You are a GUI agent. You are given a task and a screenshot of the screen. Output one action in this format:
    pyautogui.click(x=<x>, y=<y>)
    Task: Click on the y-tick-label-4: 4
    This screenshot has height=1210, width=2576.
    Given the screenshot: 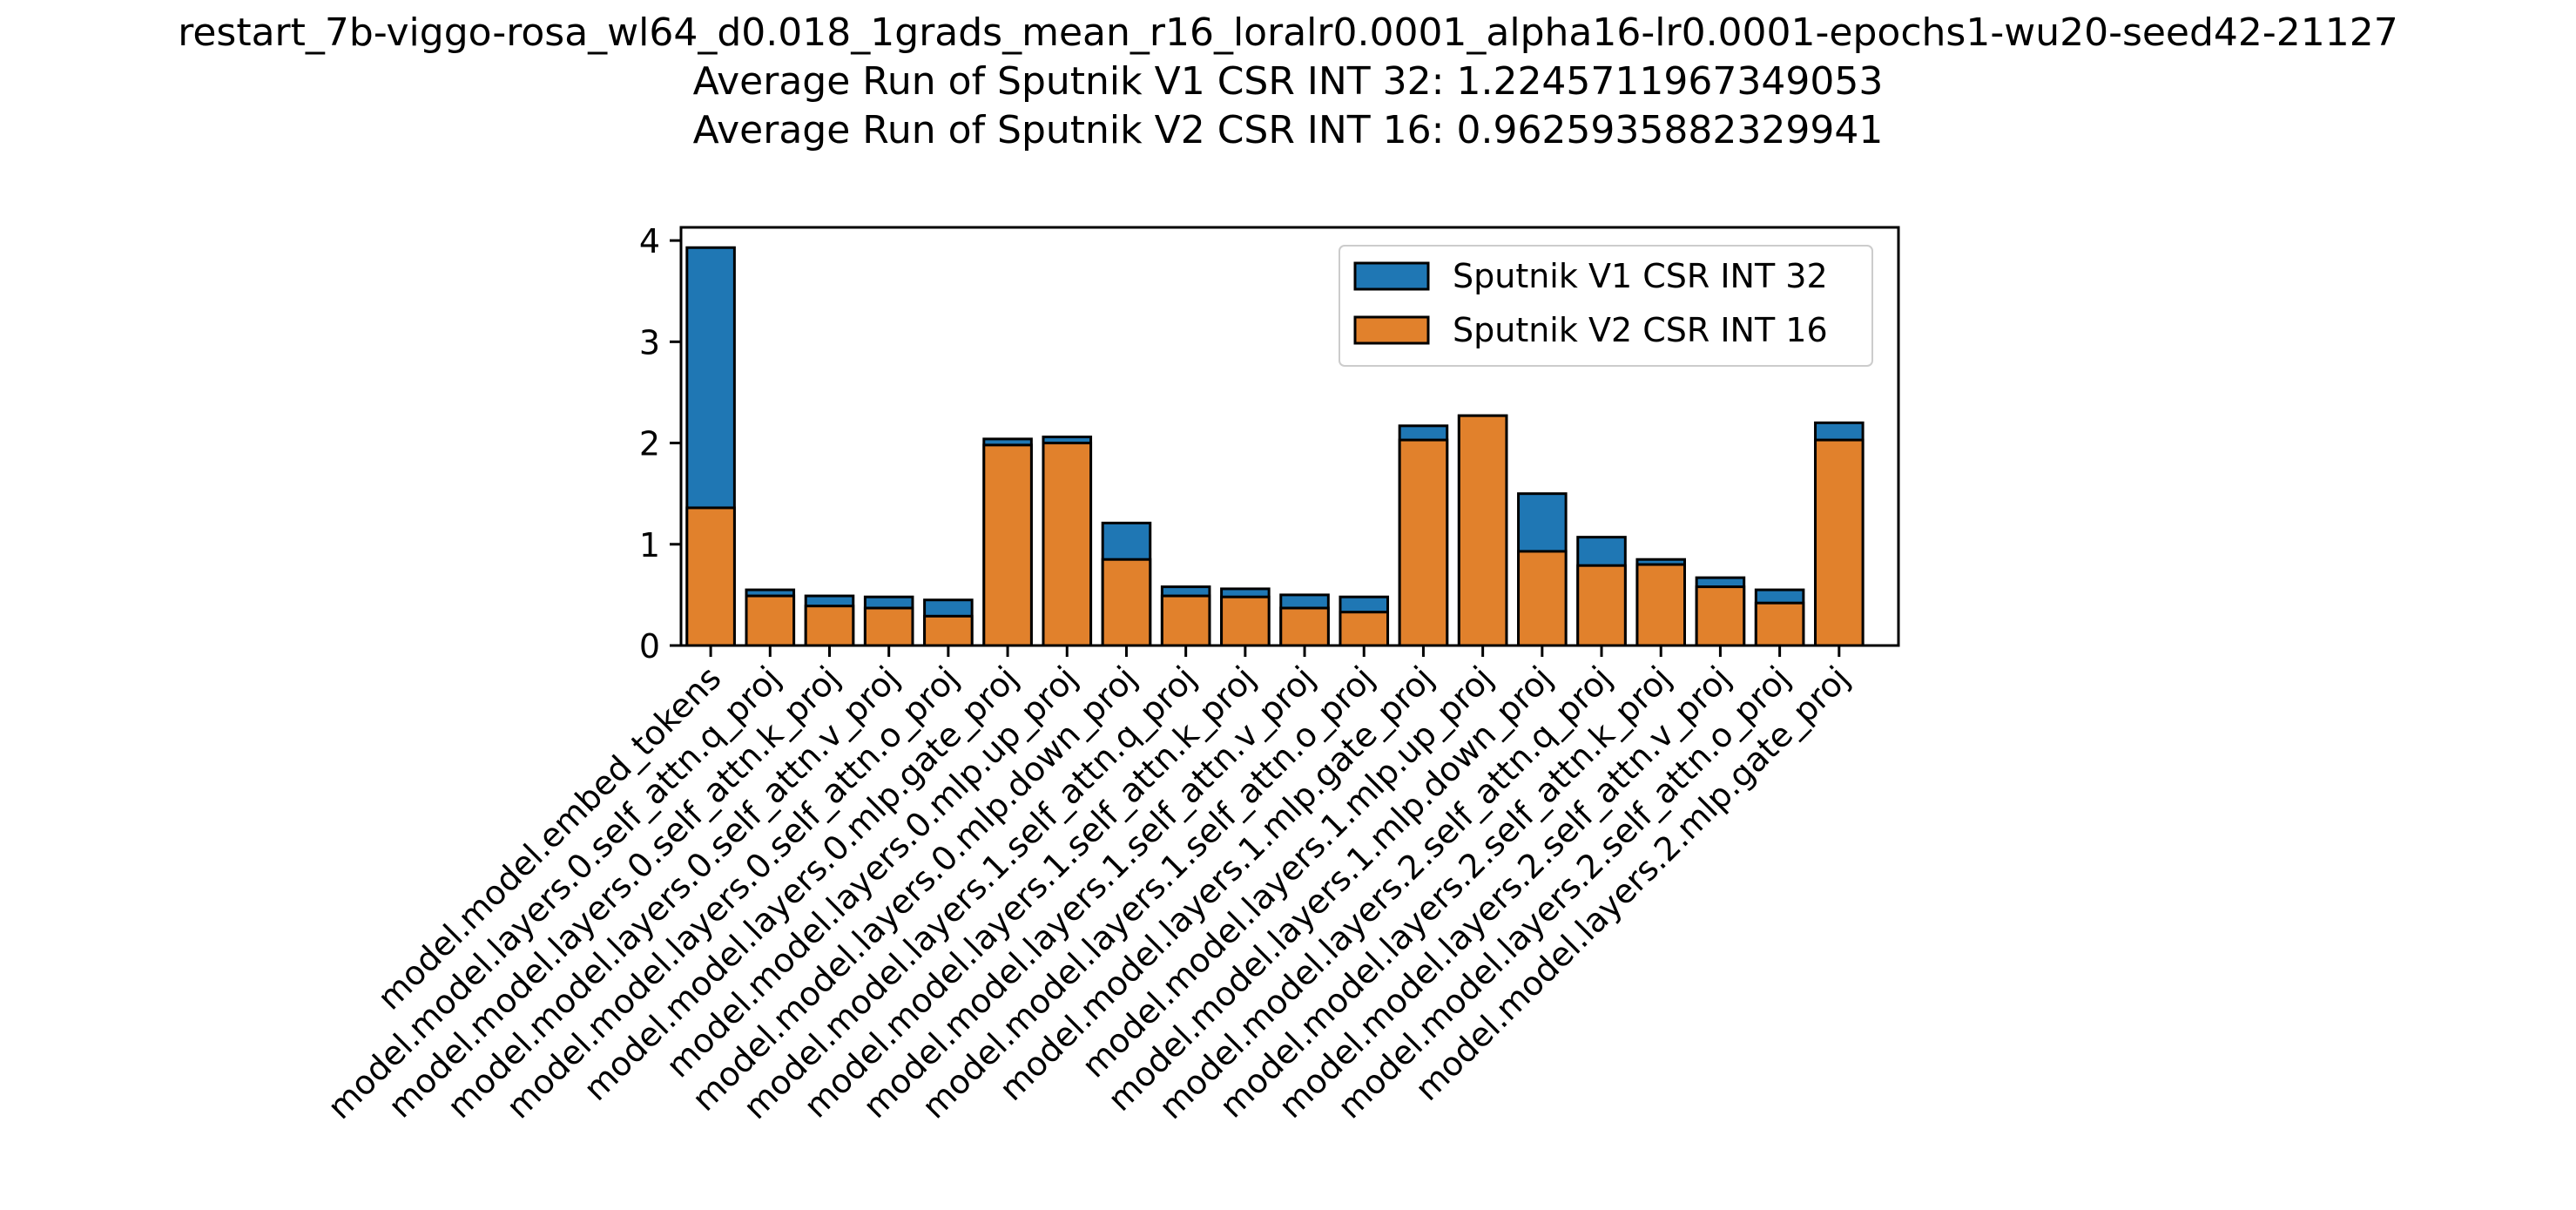 What is the action you would take?
    pyautogui.click(x=650, y=241)
    